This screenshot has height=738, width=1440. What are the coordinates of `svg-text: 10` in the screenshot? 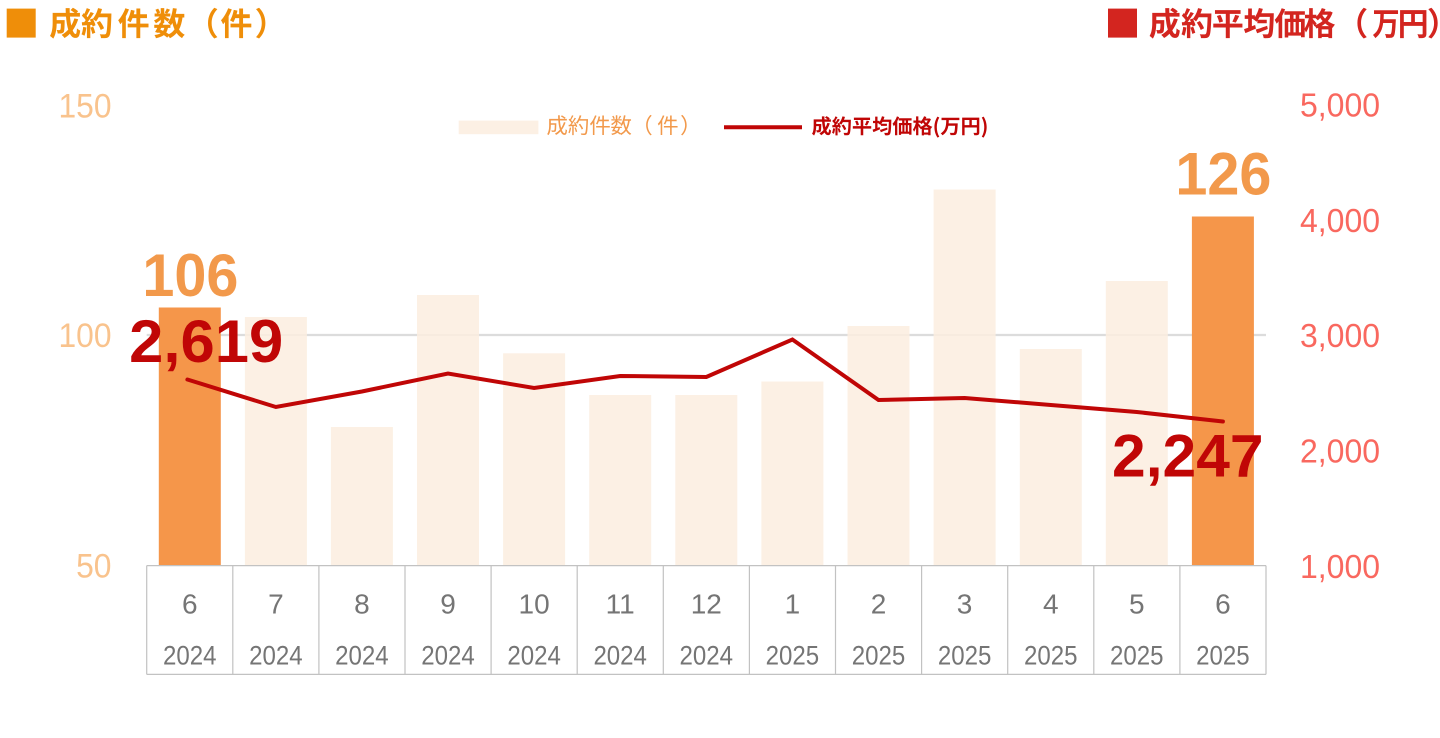 It's located at (534, 603).